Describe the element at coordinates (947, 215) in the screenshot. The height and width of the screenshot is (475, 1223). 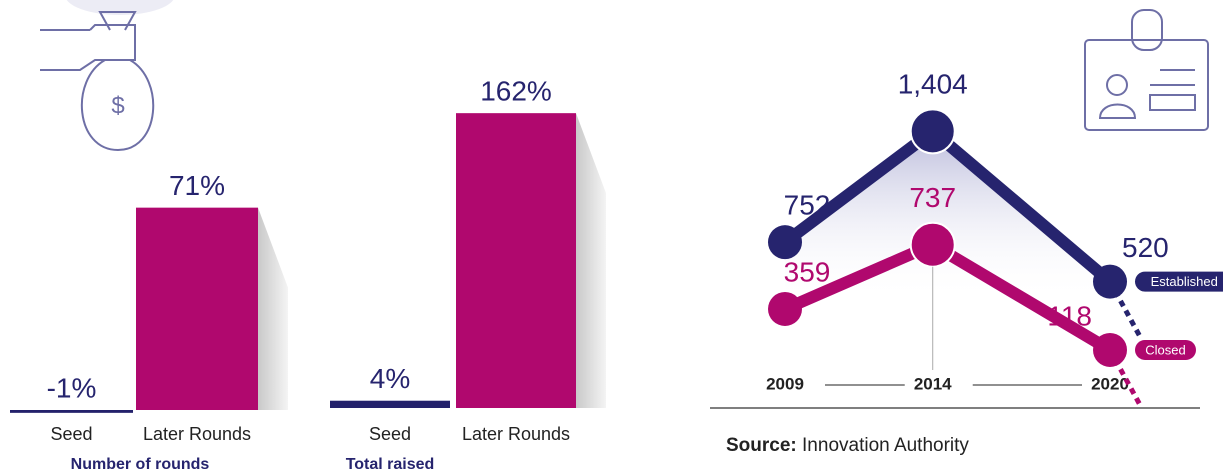
I see `area` at that location.